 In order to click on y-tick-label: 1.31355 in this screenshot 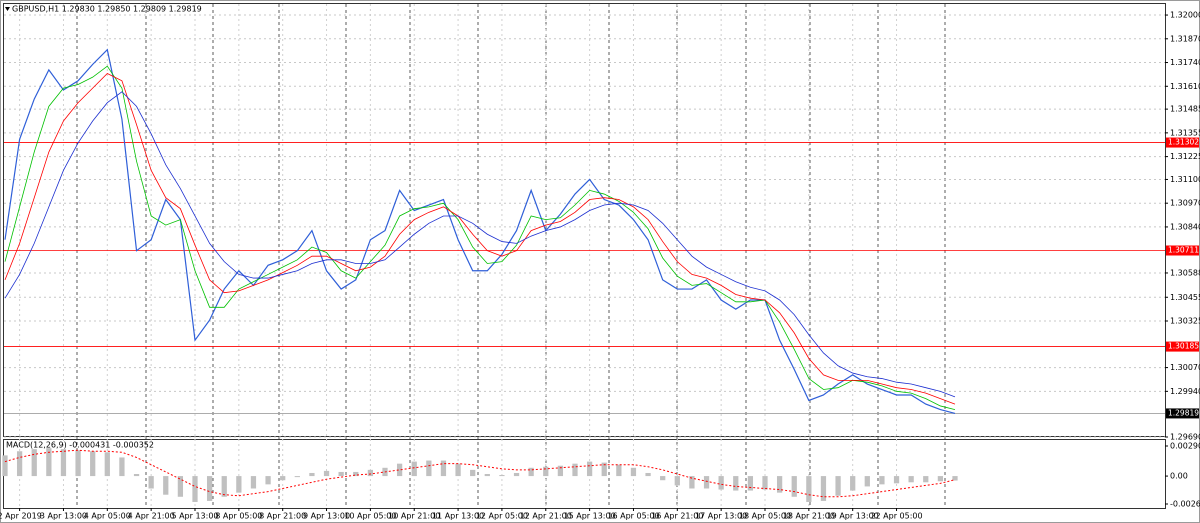, I will do `click(1185, 132)`.